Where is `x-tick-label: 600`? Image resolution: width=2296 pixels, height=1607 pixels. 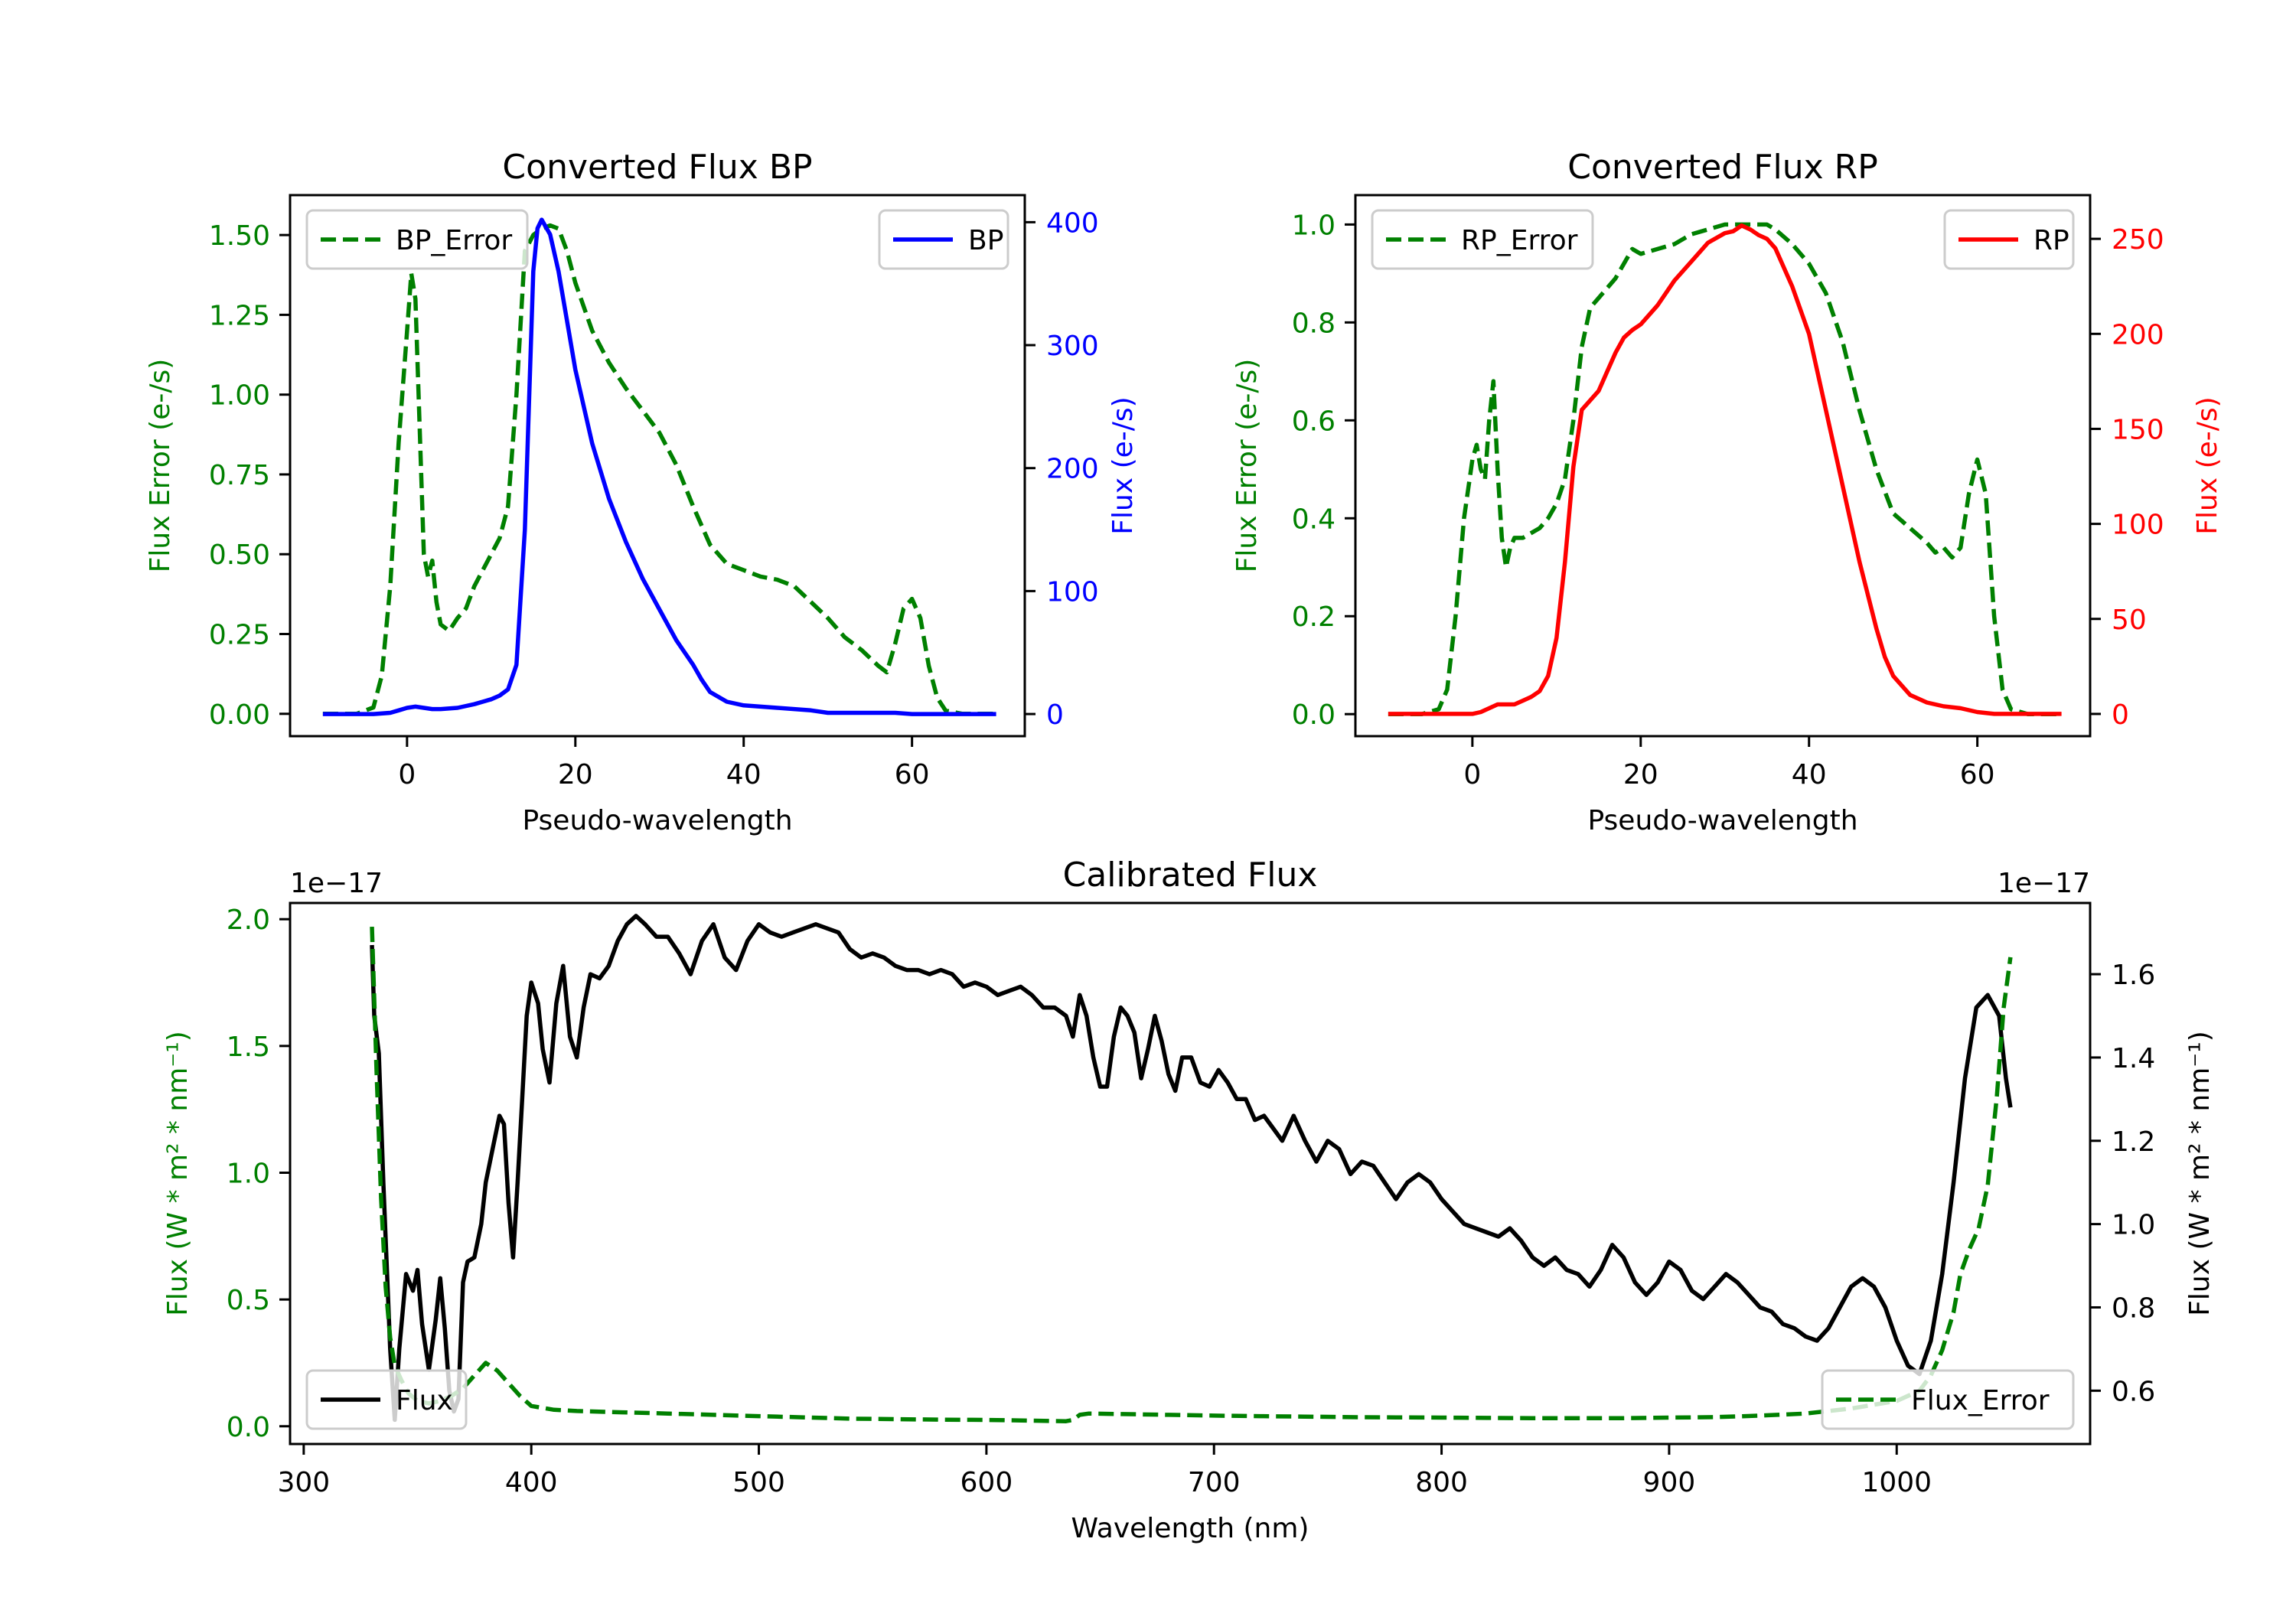 x-tick-label: 600 is located at coordinates (986, 1482).